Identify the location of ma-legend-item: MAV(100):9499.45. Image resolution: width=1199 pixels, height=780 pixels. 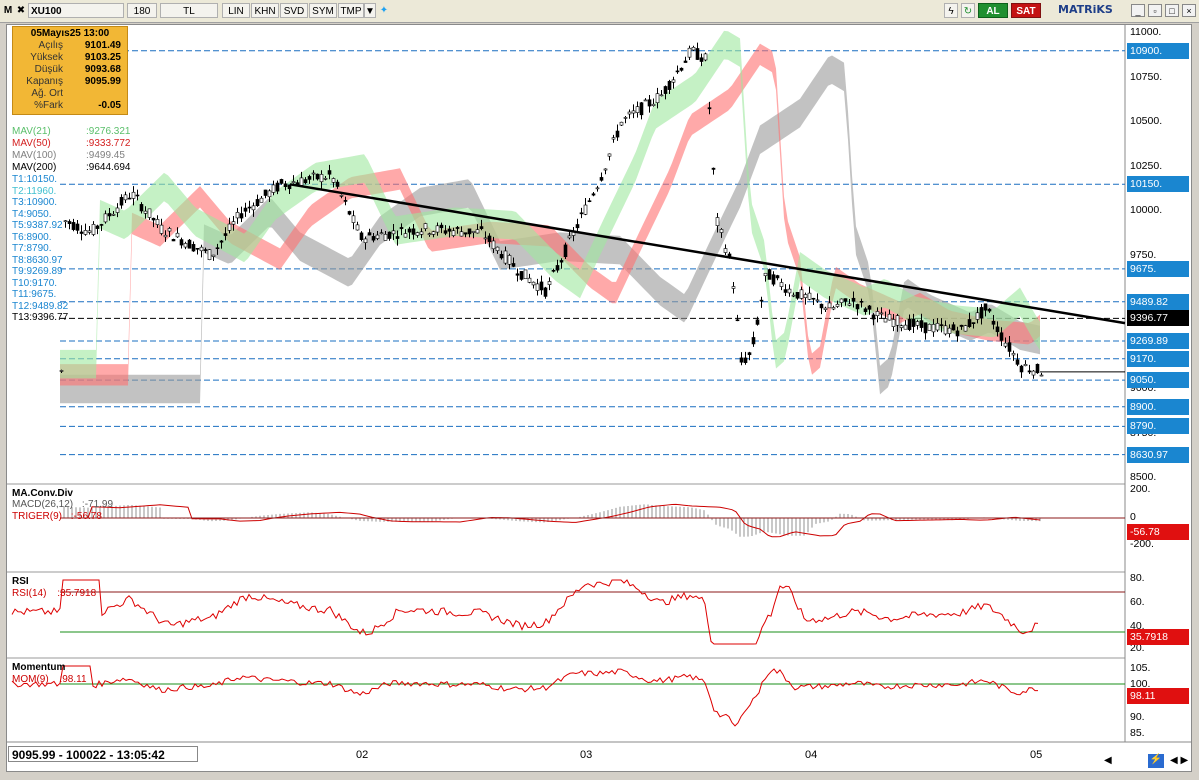
(68, 155).